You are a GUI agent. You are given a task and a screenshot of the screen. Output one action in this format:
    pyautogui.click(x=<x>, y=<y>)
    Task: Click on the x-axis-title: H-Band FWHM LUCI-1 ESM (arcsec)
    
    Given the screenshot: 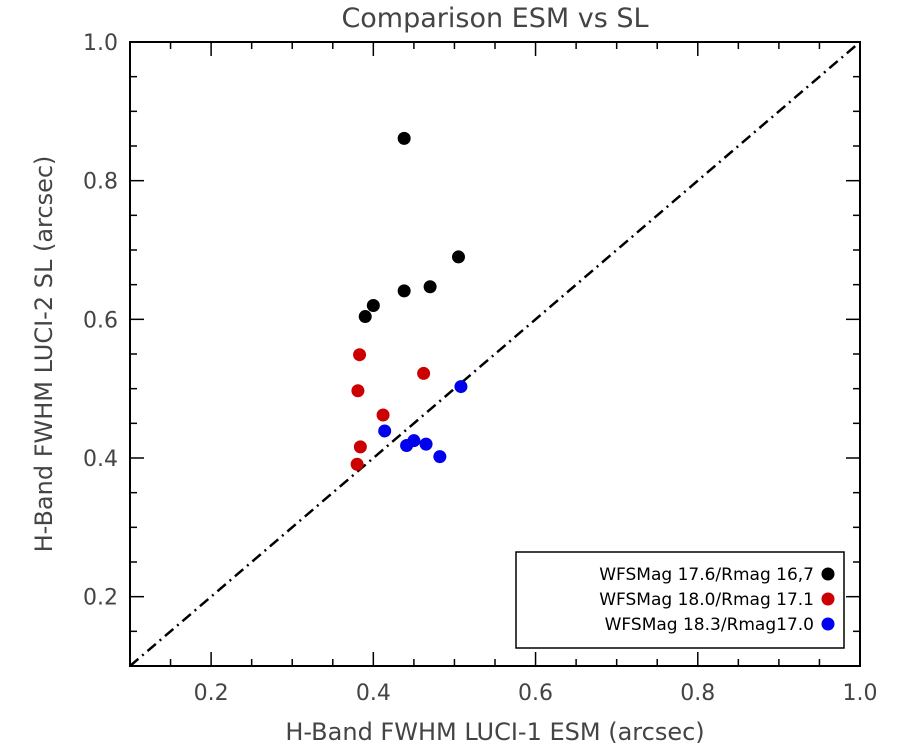 What is the action you would take?
    pyautogui.click(x=494, y=732)
    